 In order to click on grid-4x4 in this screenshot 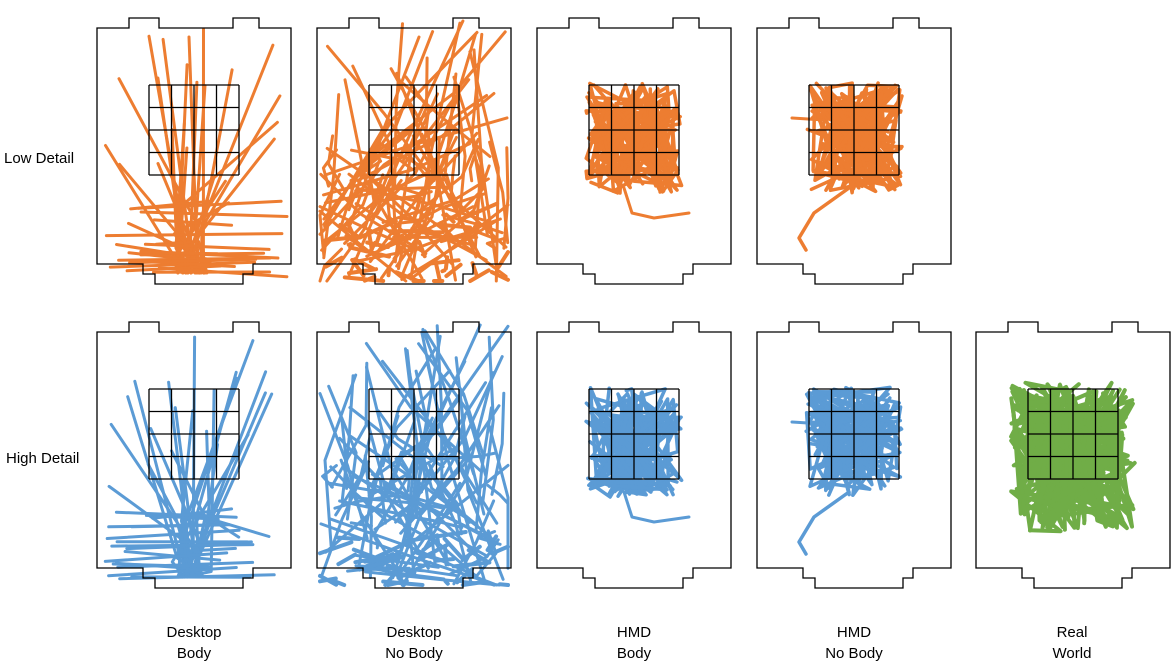, I will do `click(194, 434)`.